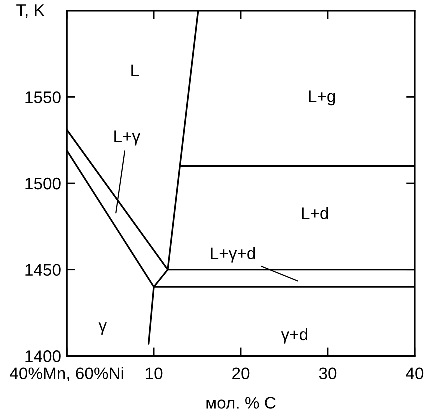  What do you see at coordinates (43, 270) in the screenshot?
I see `y-tick-label: 1450` at bounding box center [43, 270].